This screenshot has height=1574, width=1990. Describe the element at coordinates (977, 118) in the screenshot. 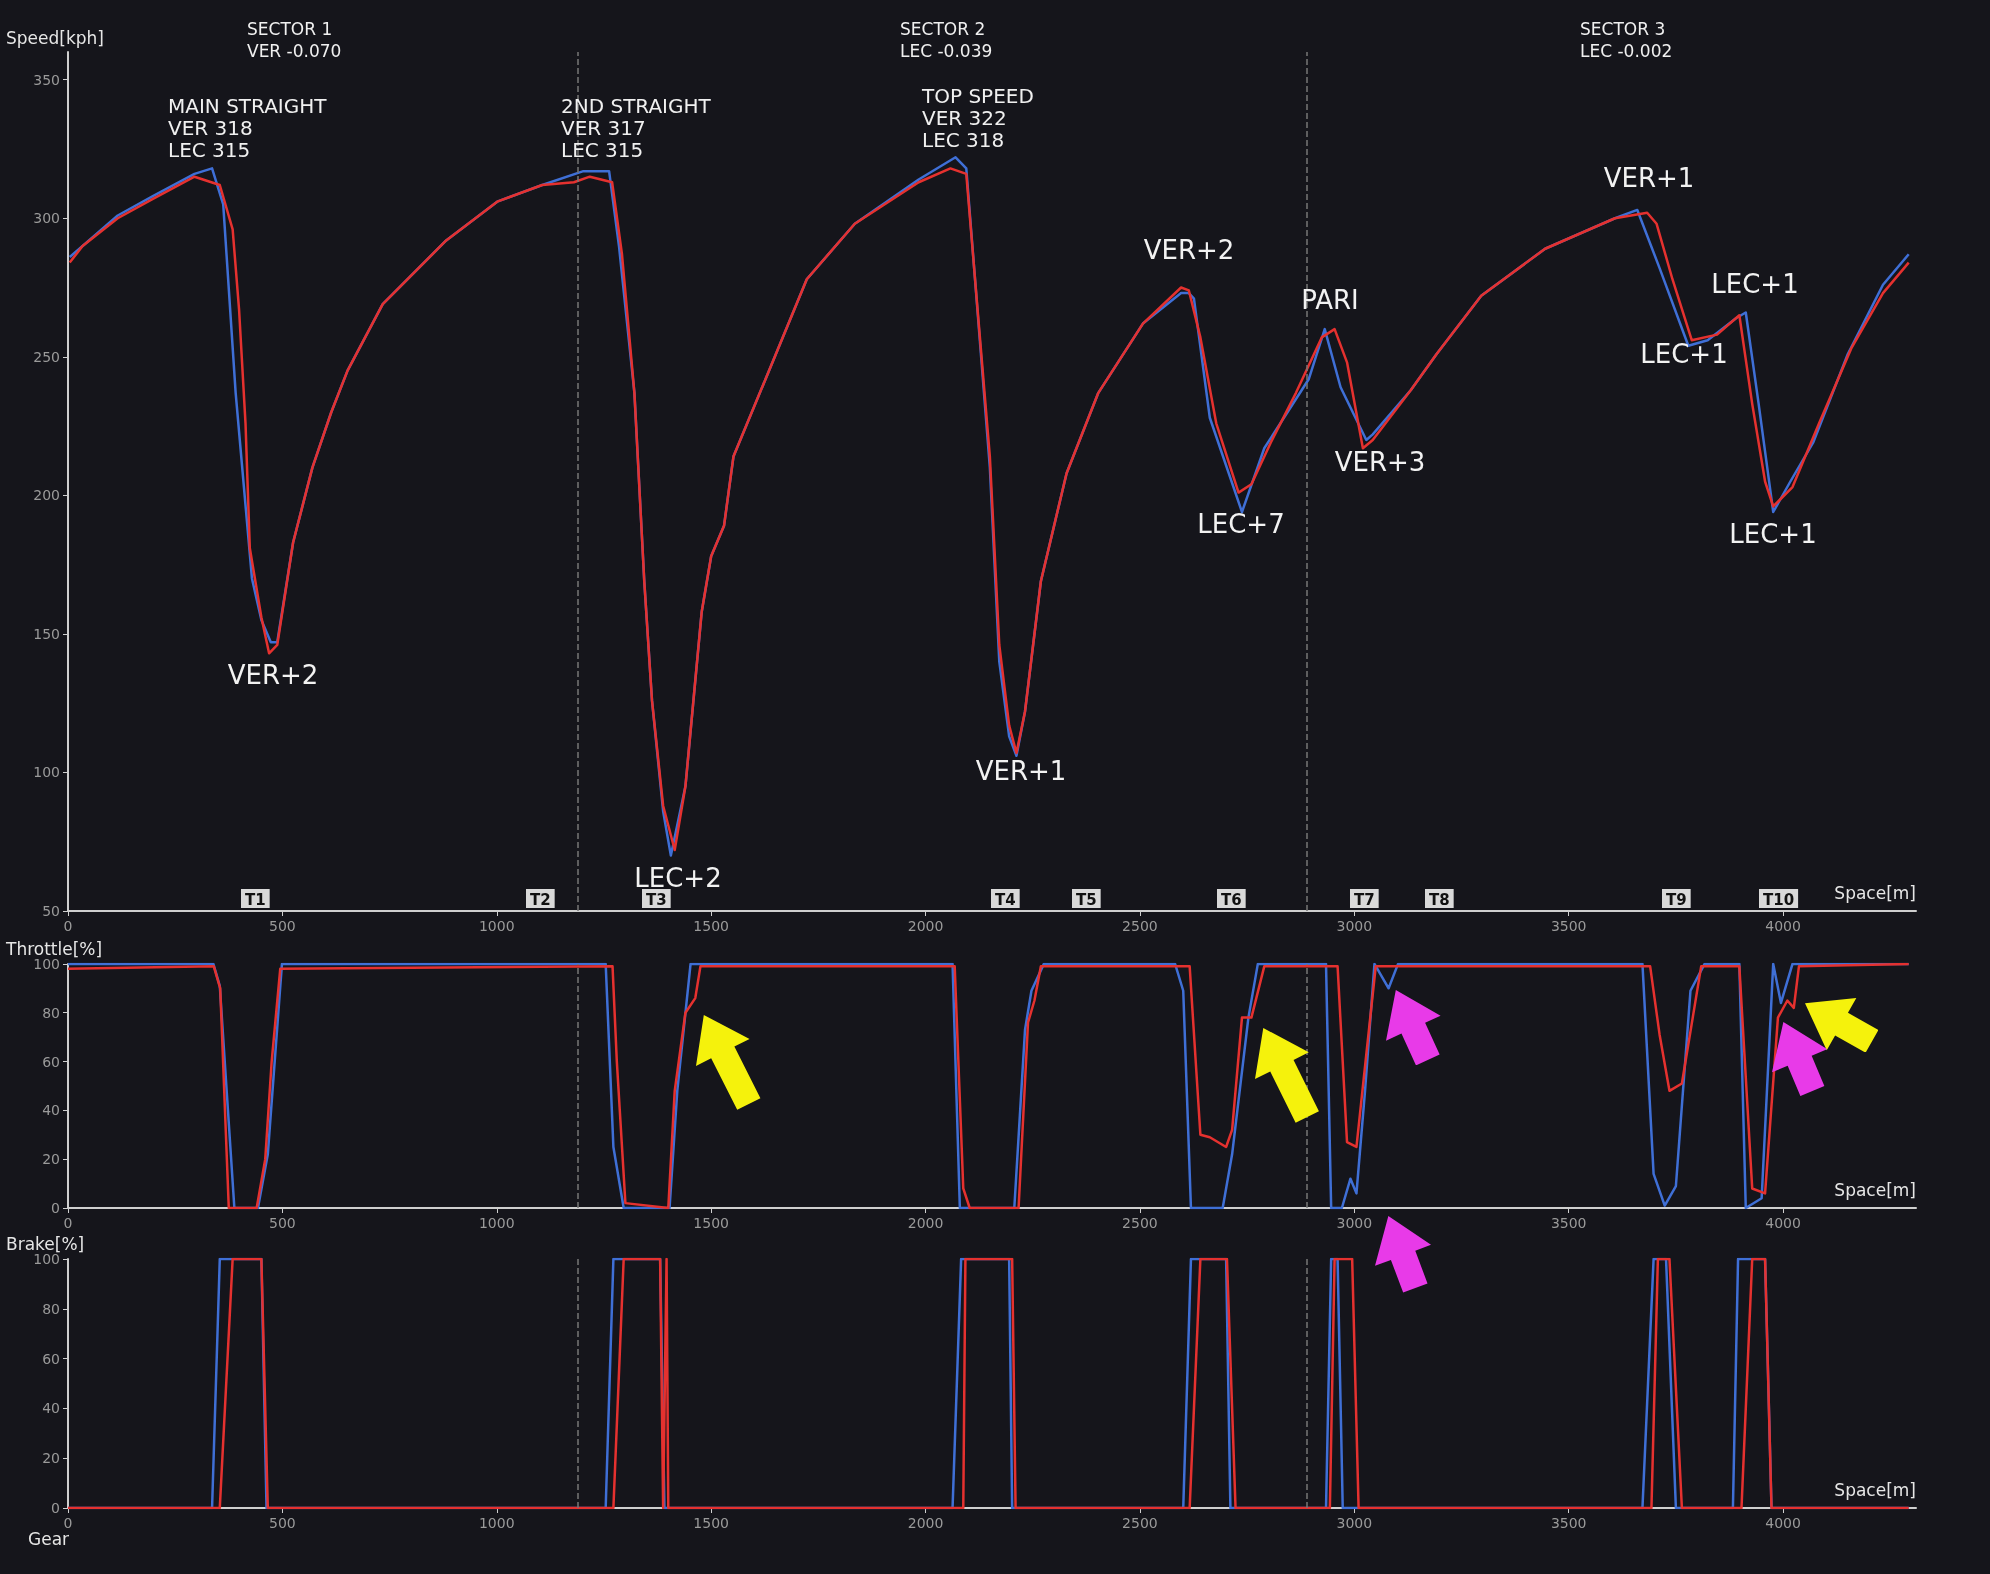

I see `annotation: TOP SPEED VER 322 LEC 318` at that location.